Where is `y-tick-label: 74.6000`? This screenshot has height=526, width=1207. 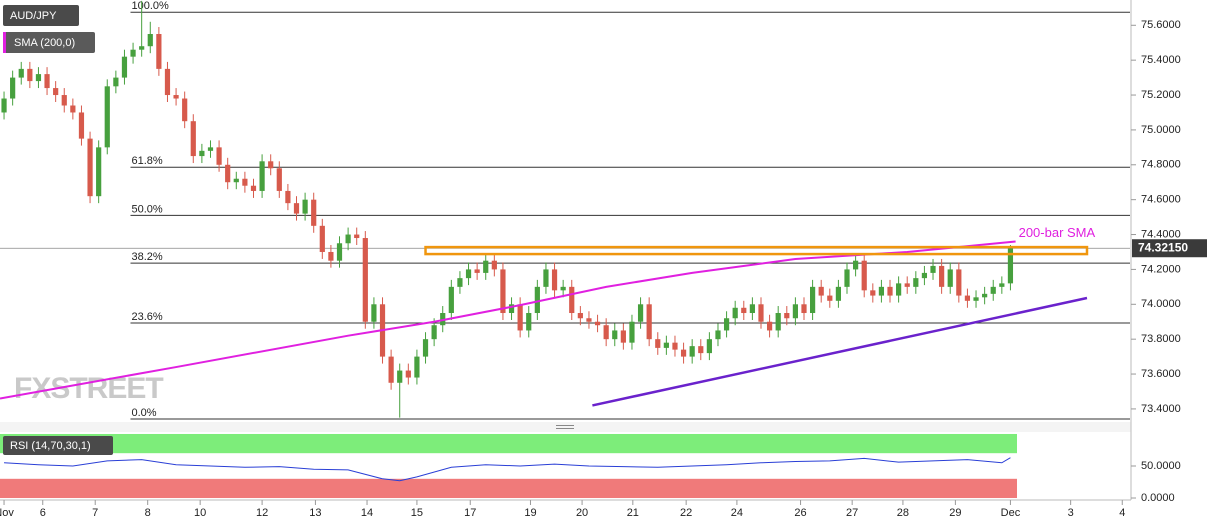
y-tick-label: 74.6000 is located at coordinates (1161, 200).